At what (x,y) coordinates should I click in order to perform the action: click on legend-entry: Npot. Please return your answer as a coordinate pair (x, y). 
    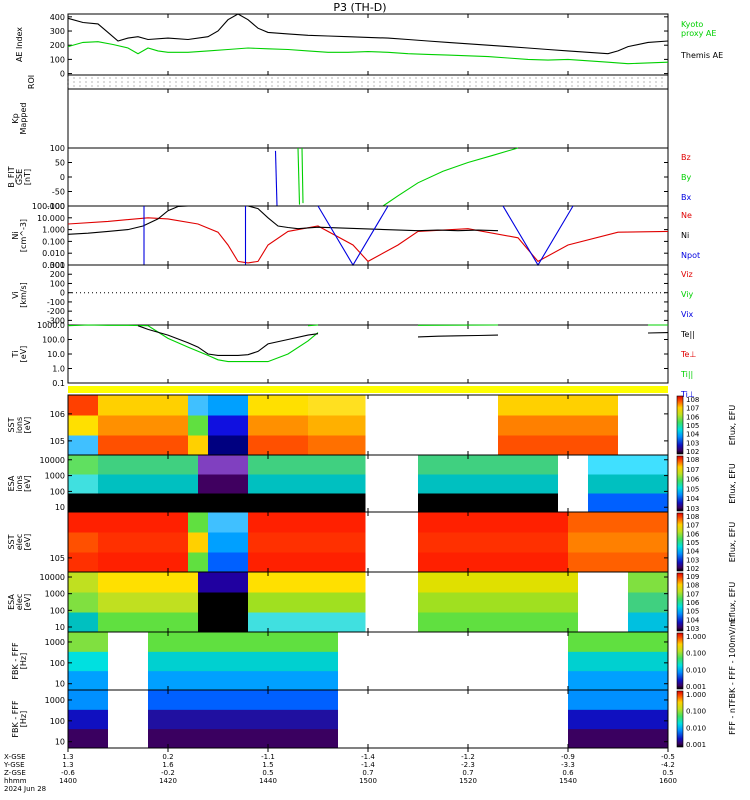
    Looking at the image, I should click on (690, 255).